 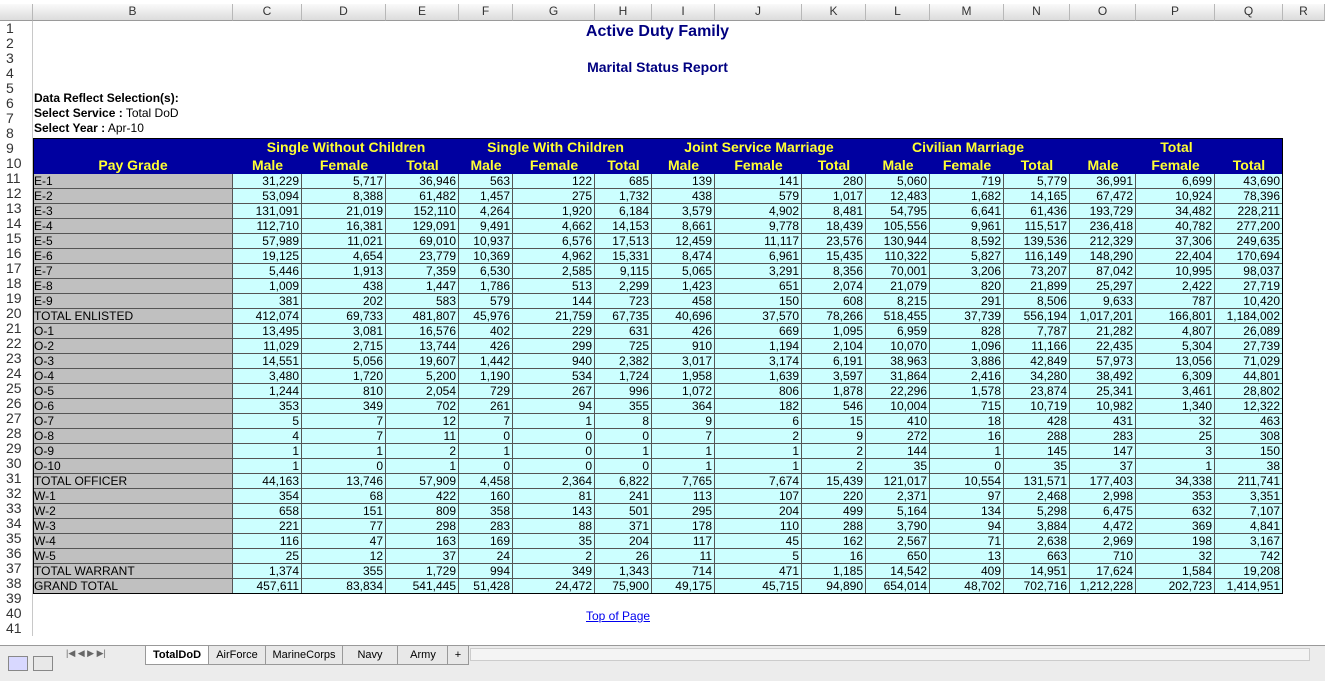 What do you see at coordinates (1103, 12) in the screenshot?
I see `column-header-O: O` at bounding box center [1103, 12].